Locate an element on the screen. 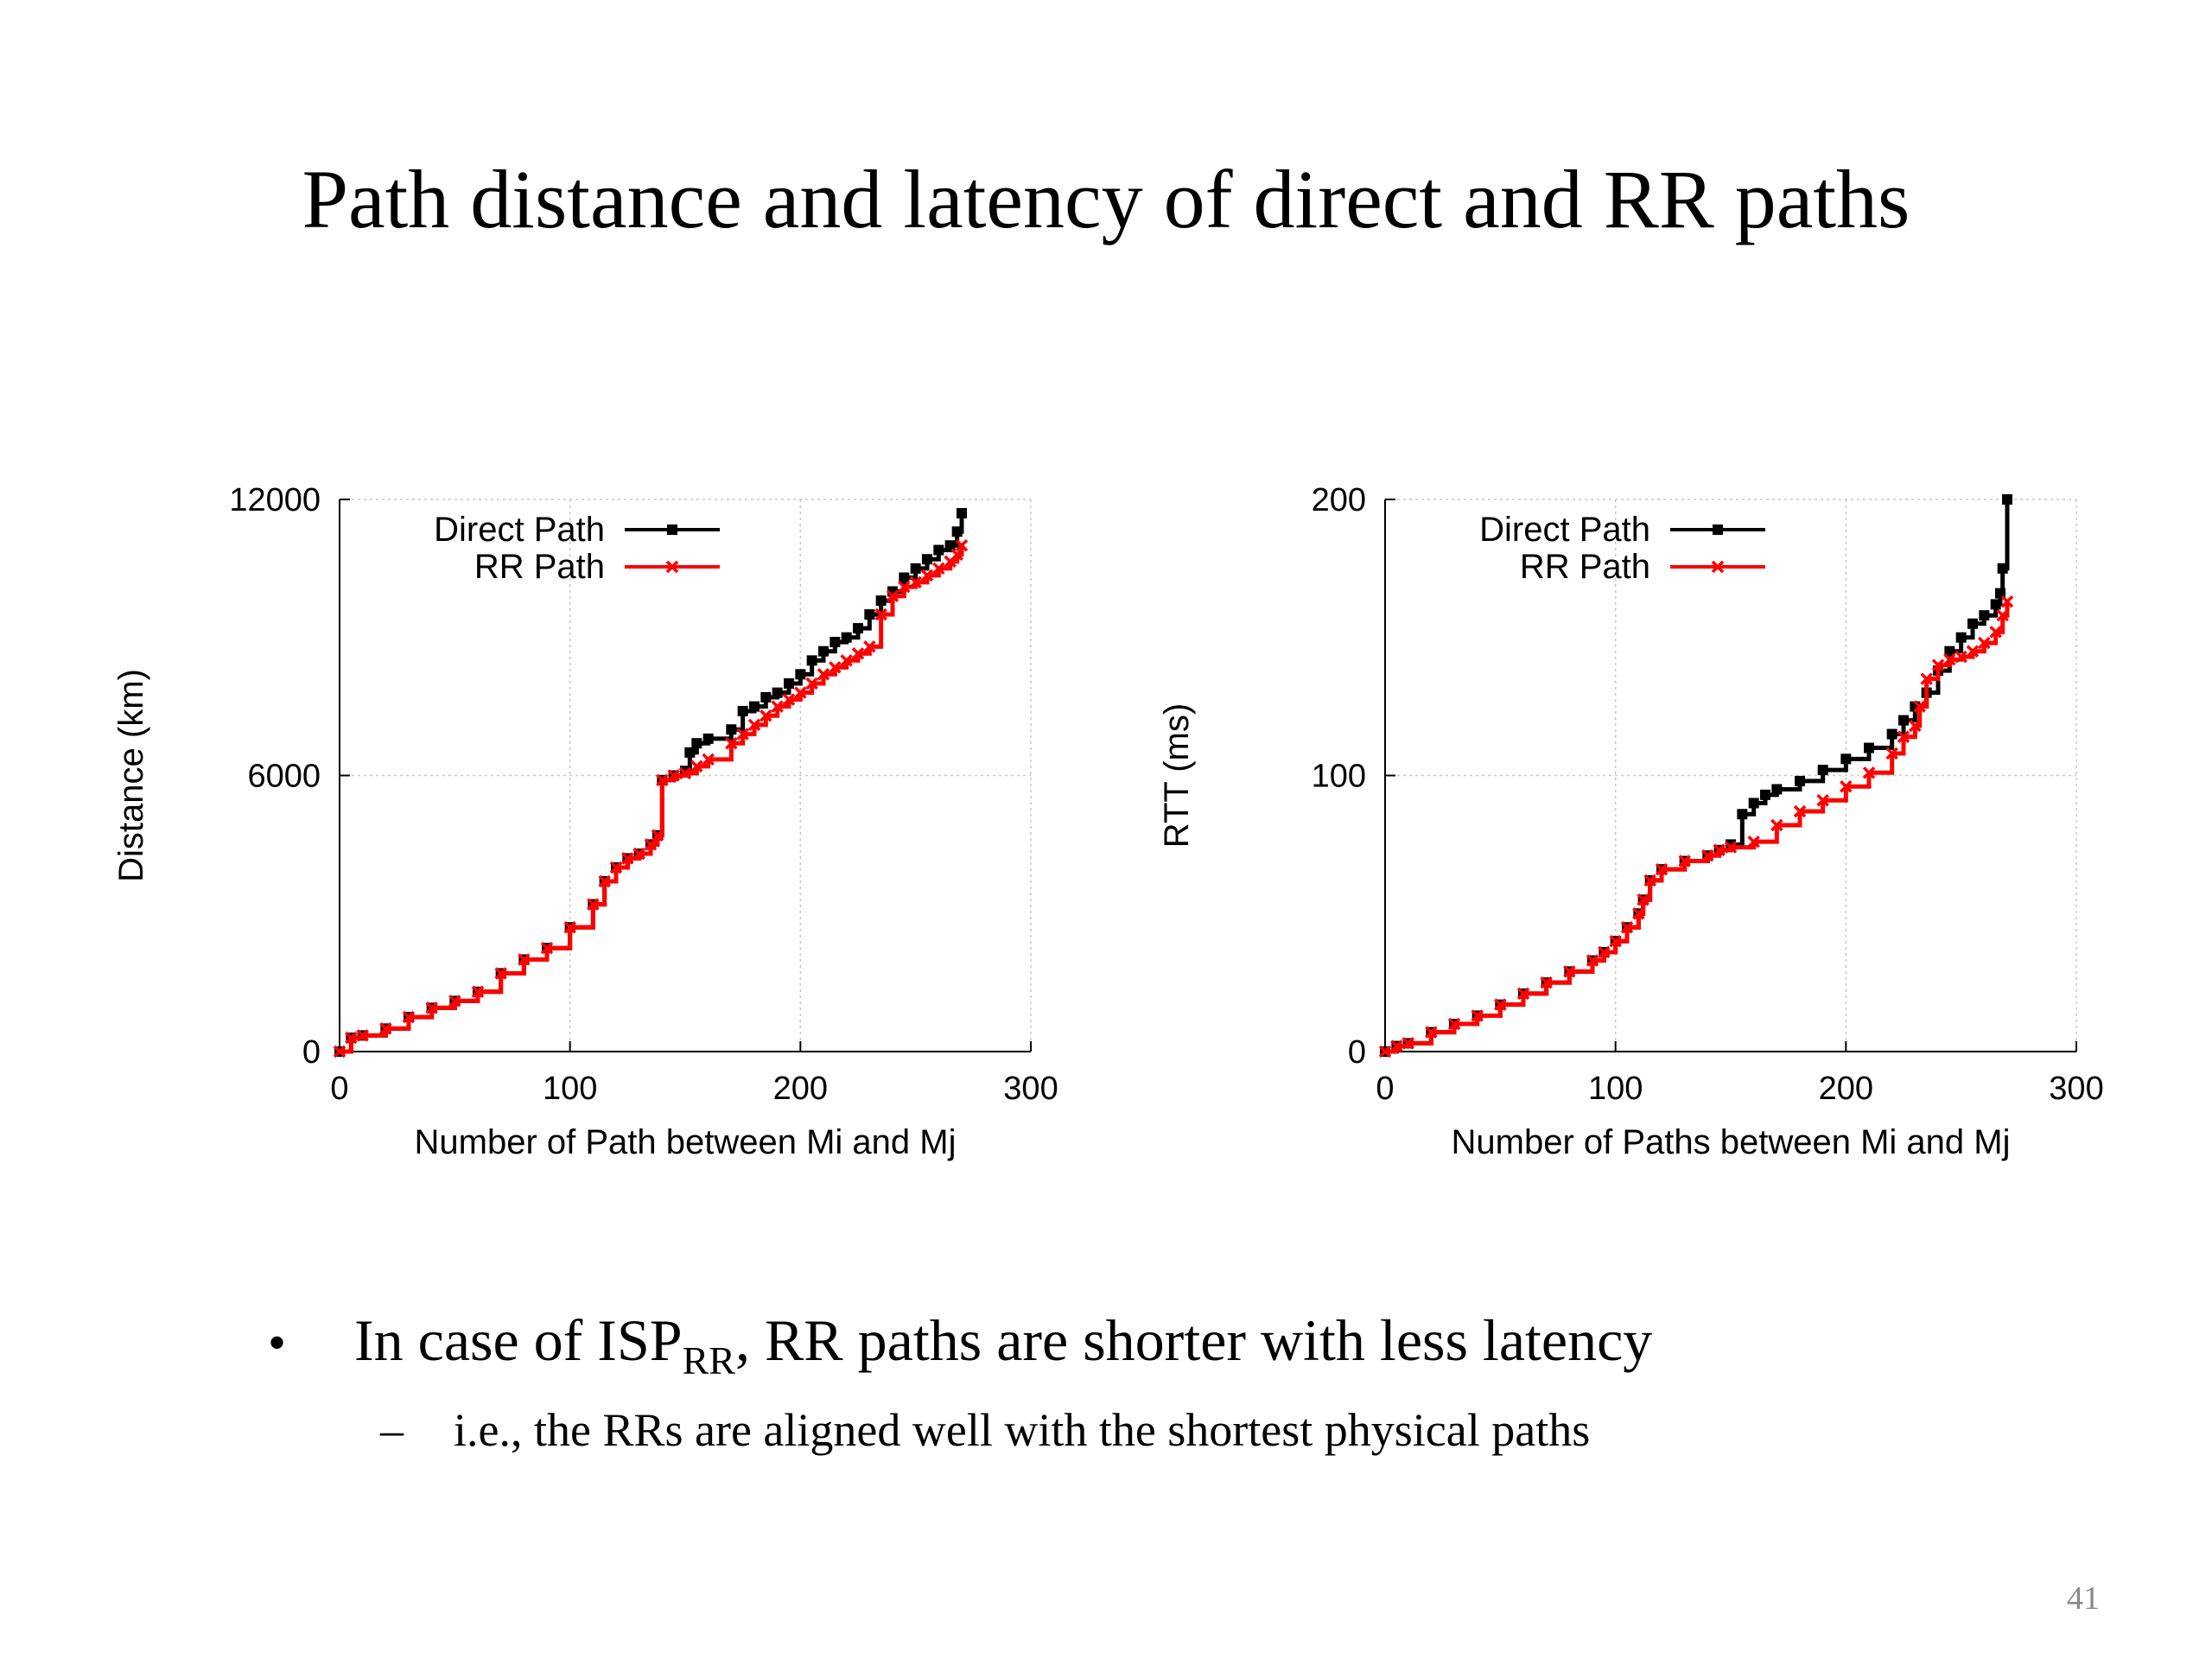 The height and width of the screenshot is (1659, 2212). series-line-direct-path is located at coordinates (652, 783).